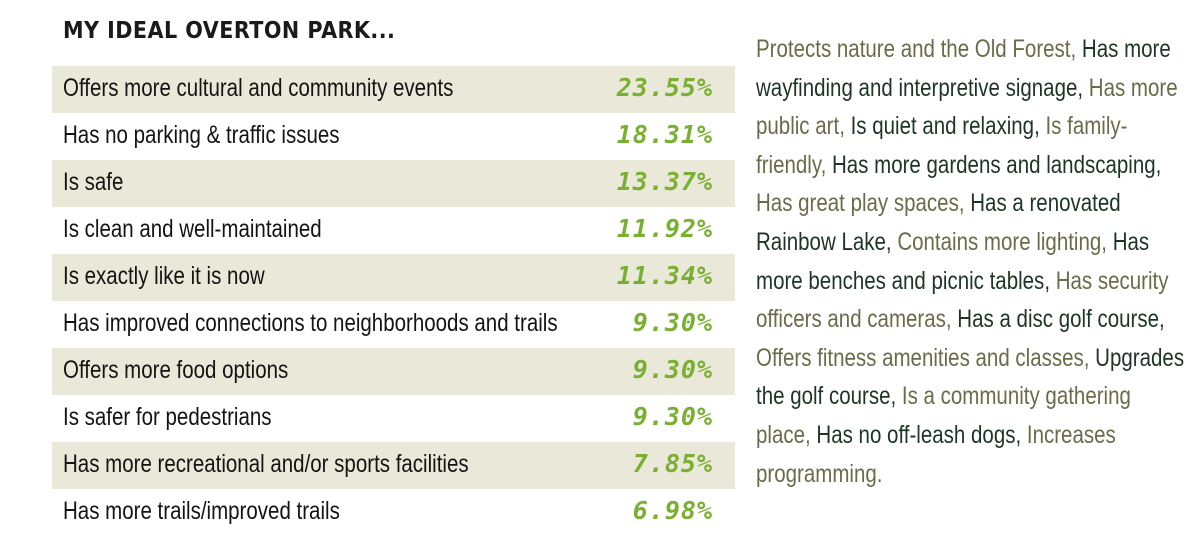 The height and width of the screenshot is (545, 1200). What do you see at coordinates (920, 357) in the screenshot?
I see `response-item: Offers fitness amenities and classes` at bounding box center [920, 357].